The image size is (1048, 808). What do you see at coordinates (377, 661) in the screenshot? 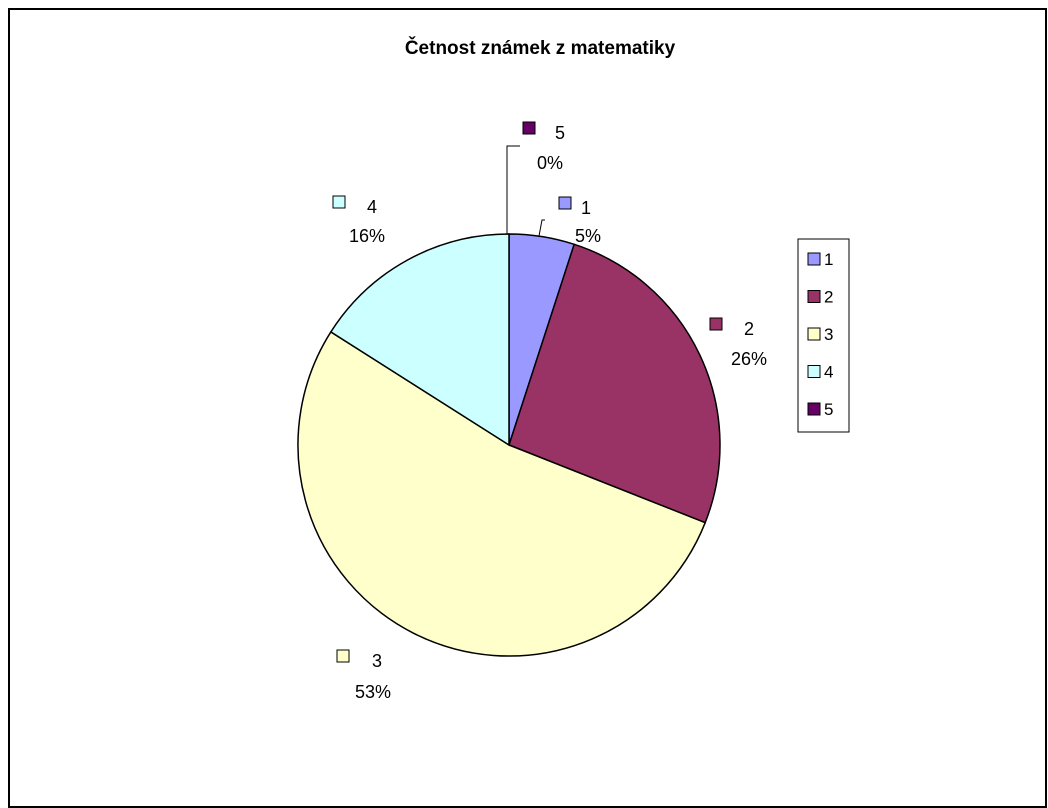
I see `data-label-category-3: 3` at bounding box center [377, 661].